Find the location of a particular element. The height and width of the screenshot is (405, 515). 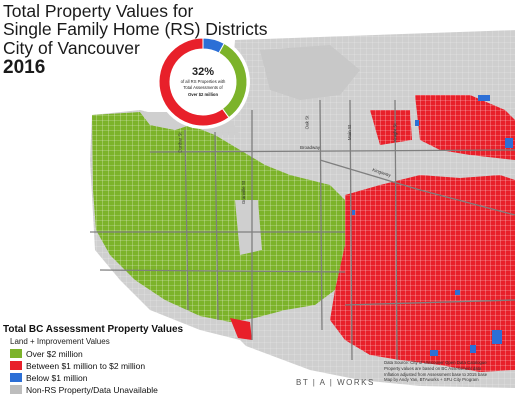

northeast-1m-2m is located at coordinates (465, 127).